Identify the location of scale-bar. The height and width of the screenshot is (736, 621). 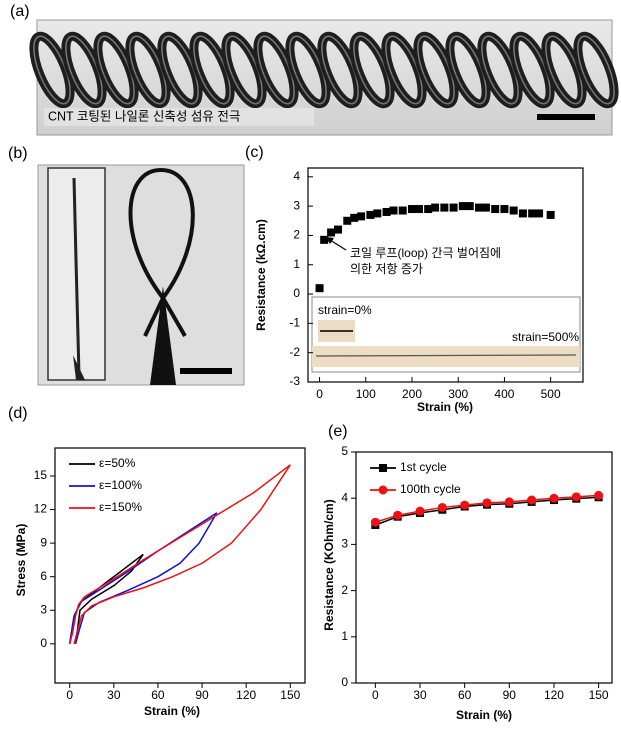
(206, 371).